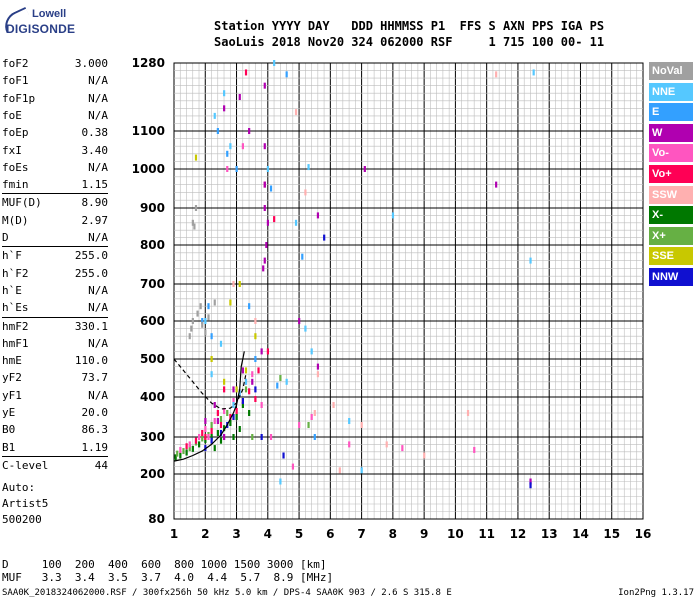 The width and height of the screenshot is (700, 600). What do you see at coordinates (5, 237) in the screenshot?
I see `param-name: D` at bounding box center [5, 237].